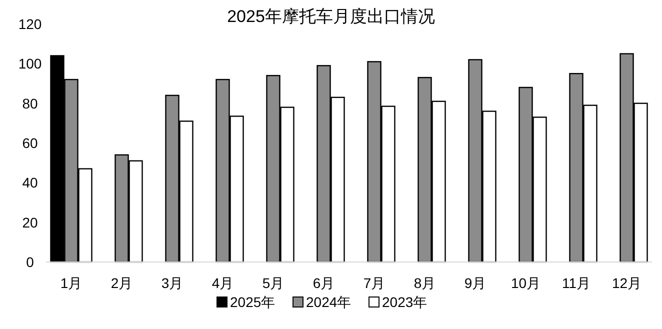 The image size is (662, 329). I want to click on x-tick-label: 9月, so click(475, 283).